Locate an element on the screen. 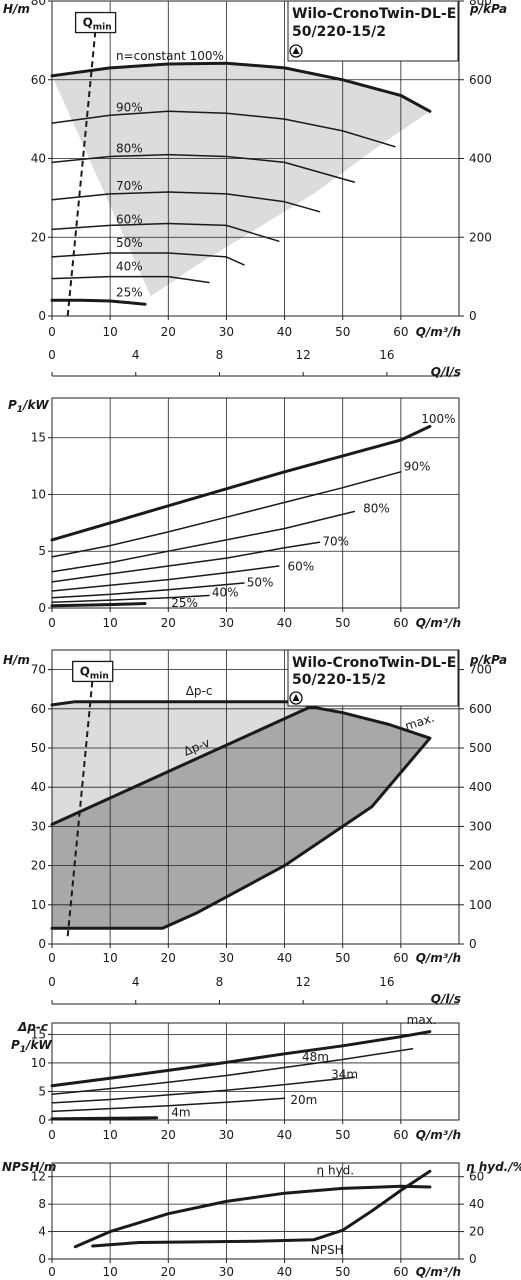  x-tick-label: 50 is located at coordinates (342, 332).